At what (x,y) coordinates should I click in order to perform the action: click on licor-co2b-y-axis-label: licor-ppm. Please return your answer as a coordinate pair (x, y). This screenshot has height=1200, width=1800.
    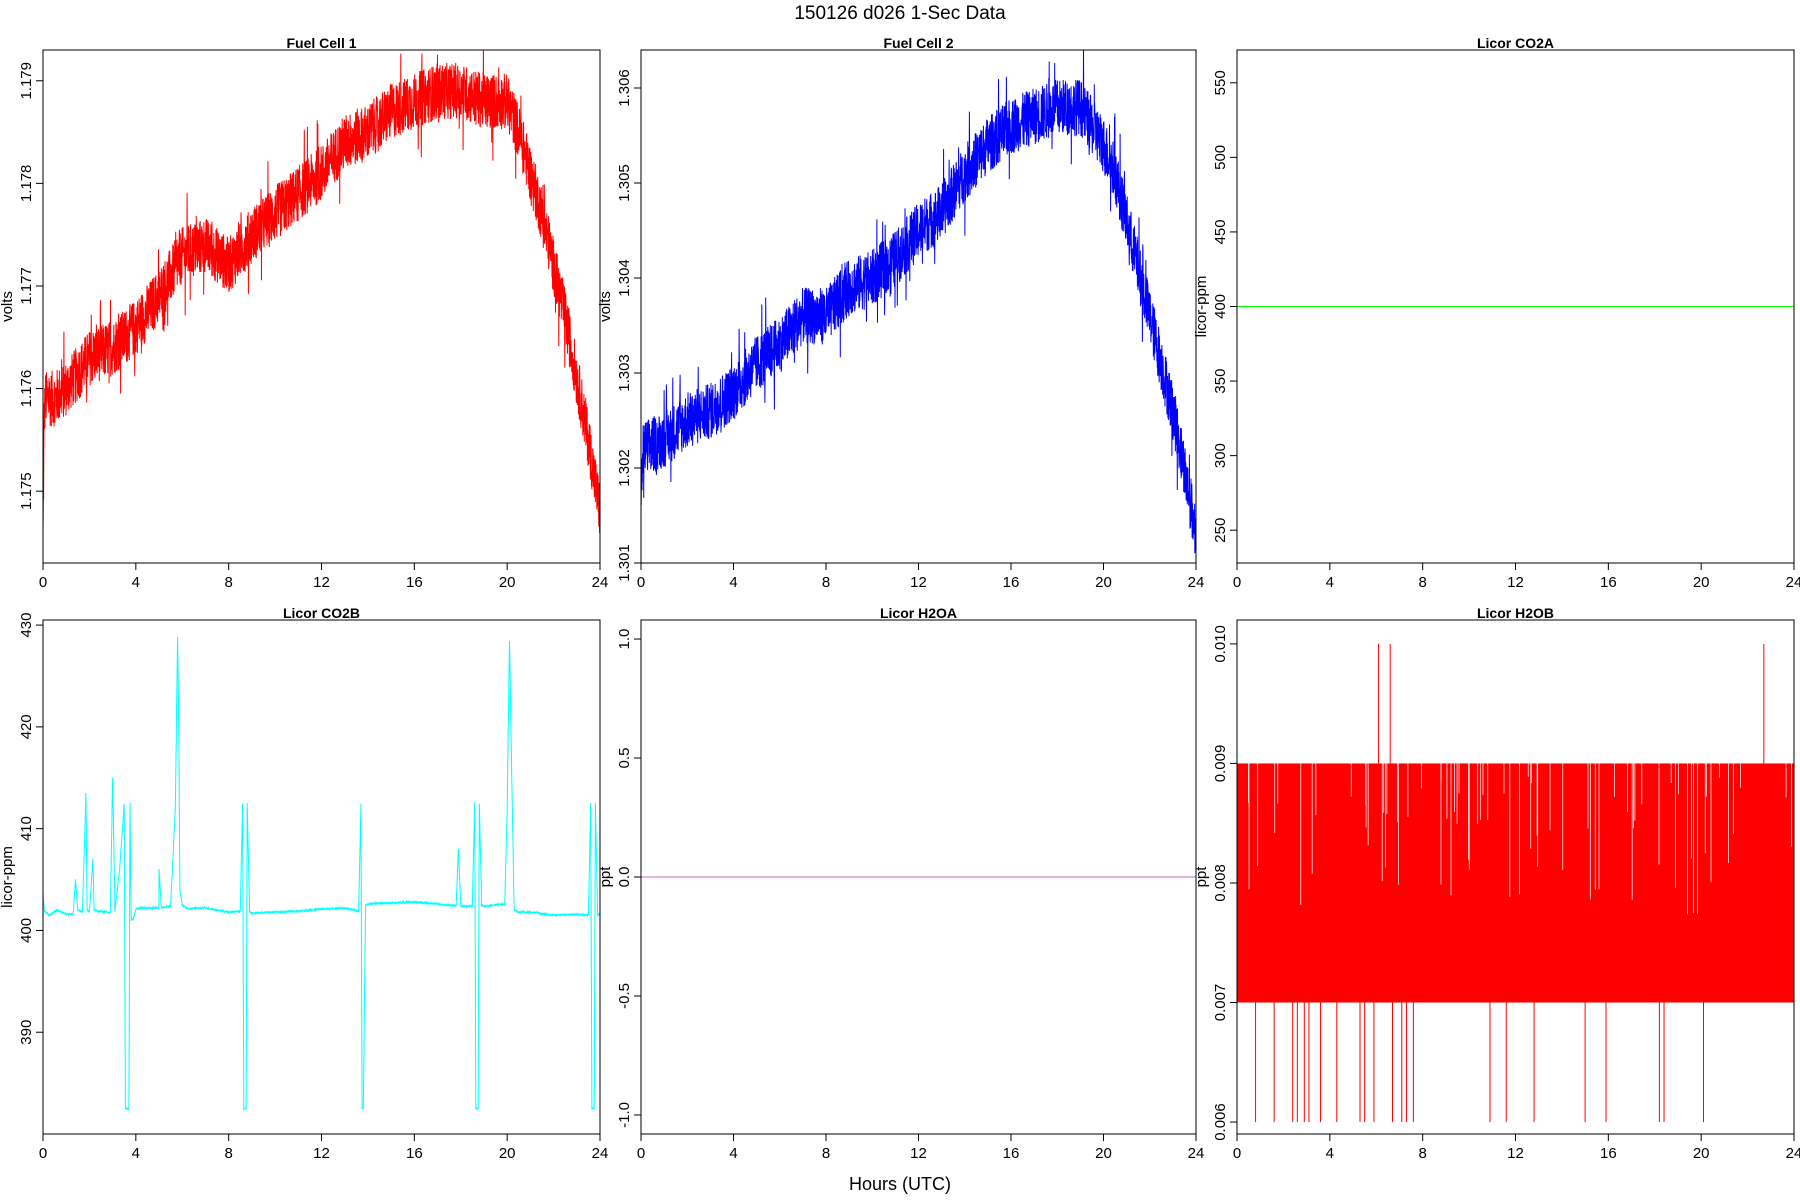
    Looking at the image, I should click on (8, 877).